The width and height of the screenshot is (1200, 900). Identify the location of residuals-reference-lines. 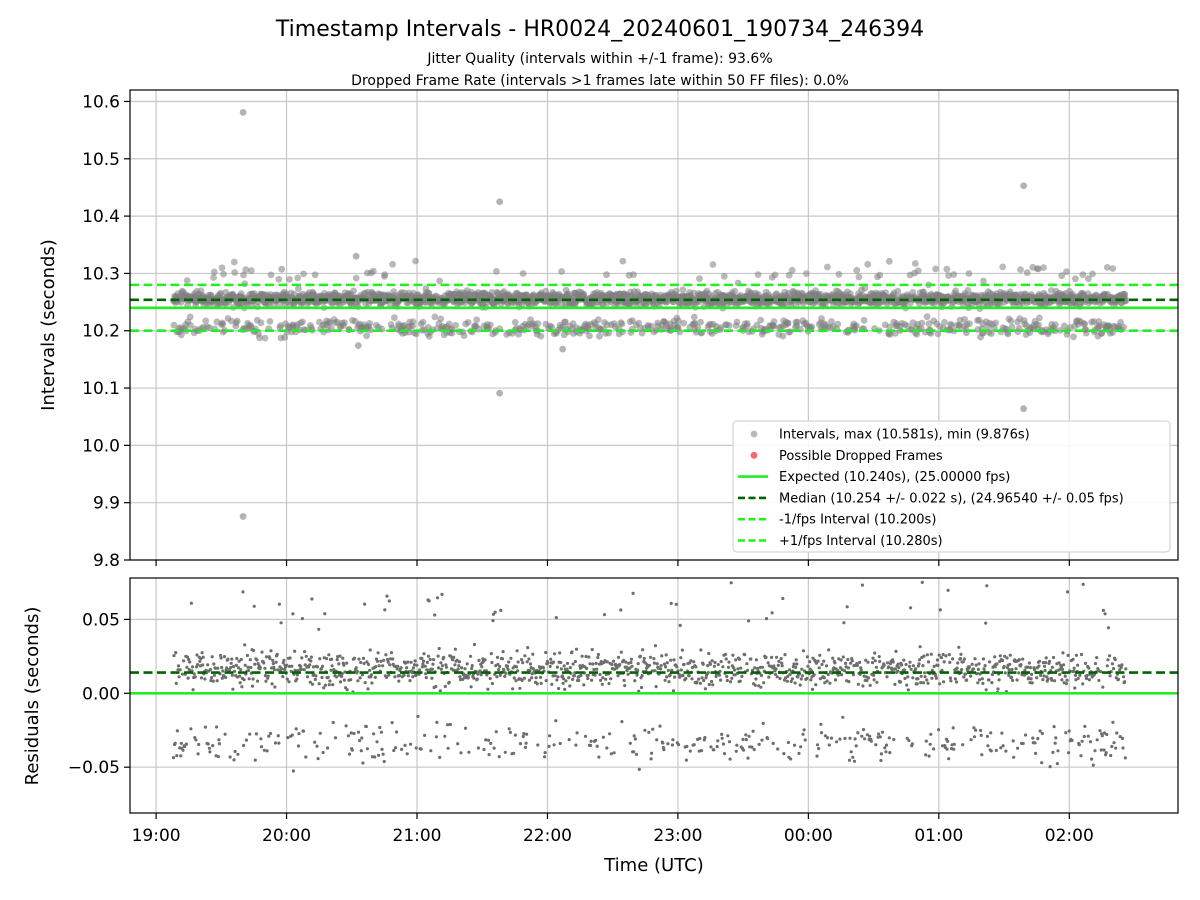
(654, 683).